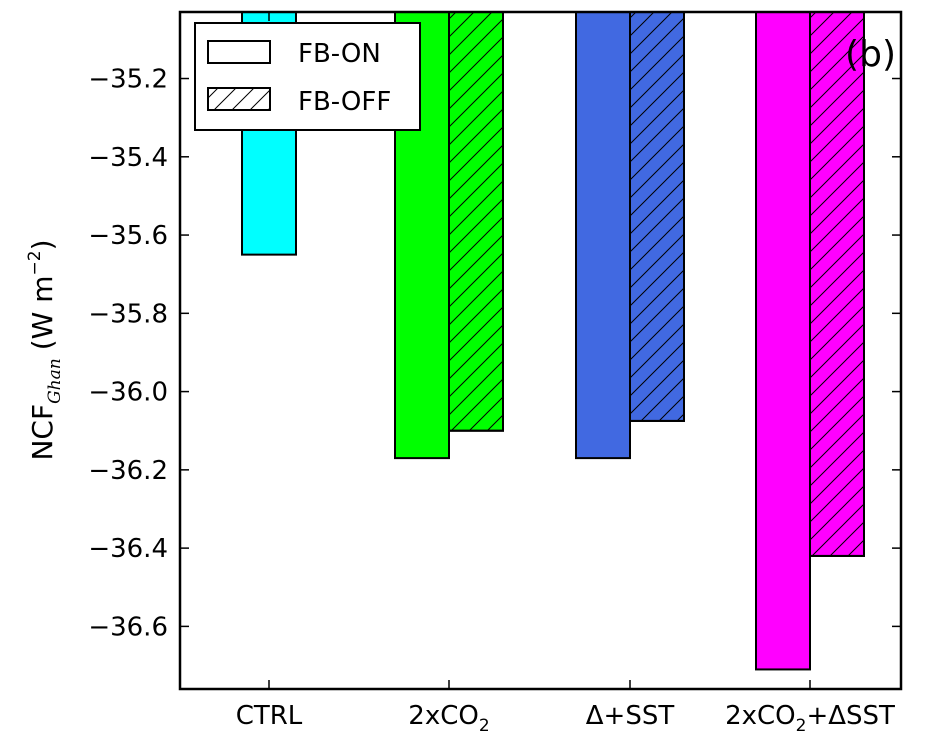  What do you see at coordinates (128, 549) in the screenshot?
I see `y-tick-label: −36.4` at bounding box center [128, 549].